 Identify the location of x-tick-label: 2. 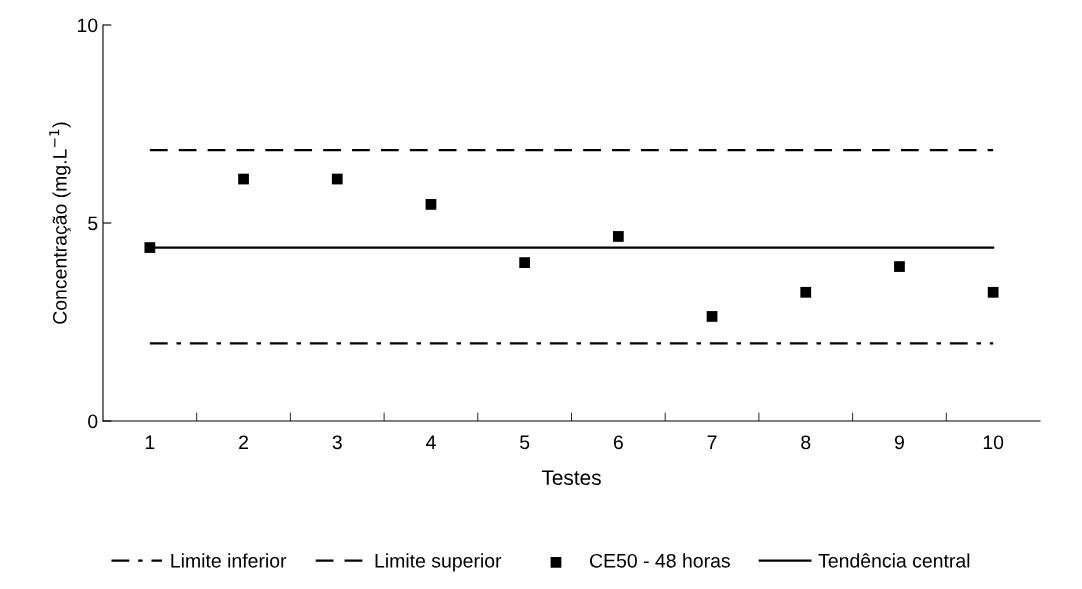
(243, 442).